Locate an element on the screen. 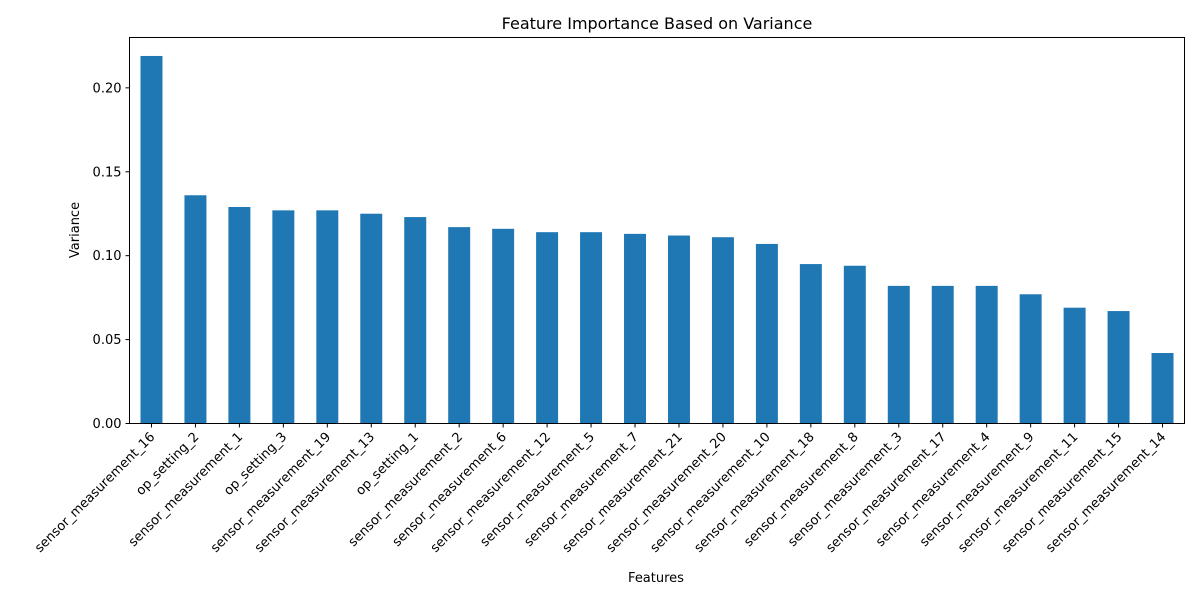 Image resolution: width=1200 pixels, height=600 pixels. y-tick-label: 0.15 is located at coordinates (107, 172).